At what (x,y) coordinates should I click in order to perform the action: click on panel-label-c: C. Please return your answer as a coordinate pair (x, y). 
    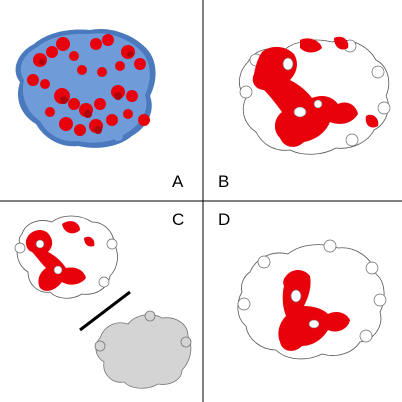
    Looking at the image, I should click on (178, 219).